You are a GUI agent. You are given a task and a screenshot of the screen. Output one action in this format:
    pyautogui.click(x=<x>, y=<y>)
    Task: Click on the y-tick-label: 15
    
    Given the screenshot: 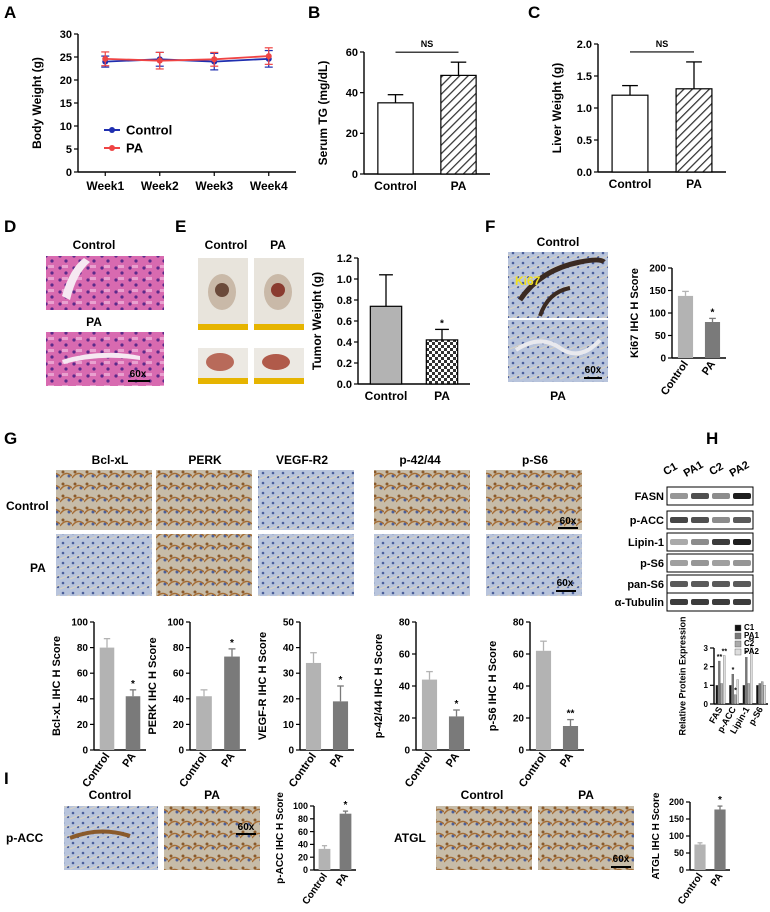 What is the action you would take?
    pyautogui.click(x=66, y=104)
    